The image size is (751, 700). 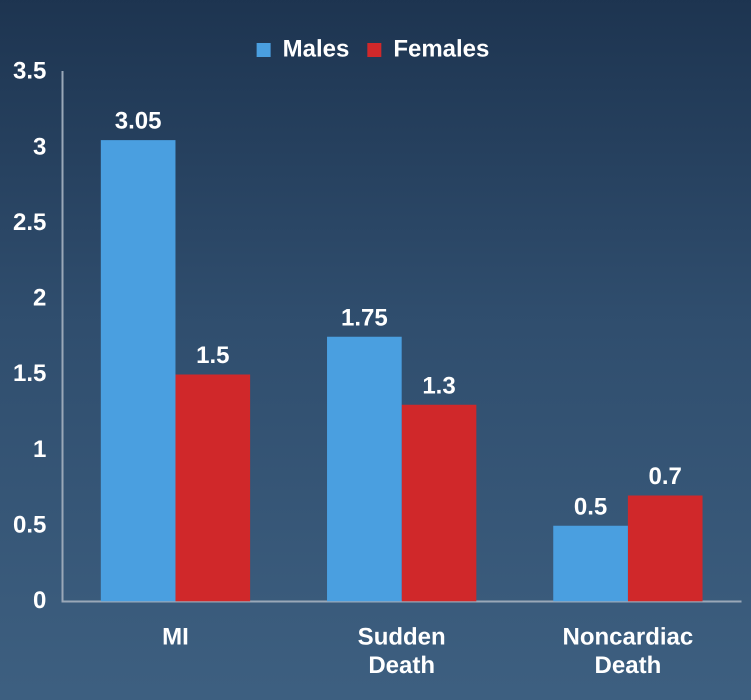 I want to click on y-tick-label: 2, so click(x=39, y=298).